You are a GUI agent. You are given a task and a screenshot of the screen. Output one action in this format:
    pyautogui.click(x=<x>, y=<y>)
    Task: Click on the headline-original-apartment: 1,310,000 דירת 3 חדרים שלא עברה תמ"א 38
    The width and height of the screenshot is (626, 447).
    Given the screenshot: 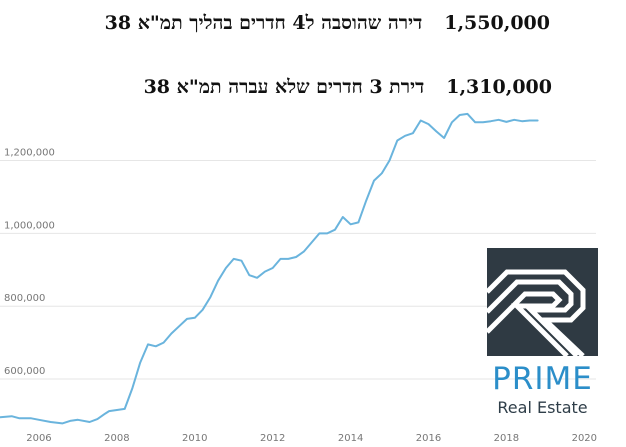 What is the action you would take?
    pyautogui.click(x=348, y=87)
    